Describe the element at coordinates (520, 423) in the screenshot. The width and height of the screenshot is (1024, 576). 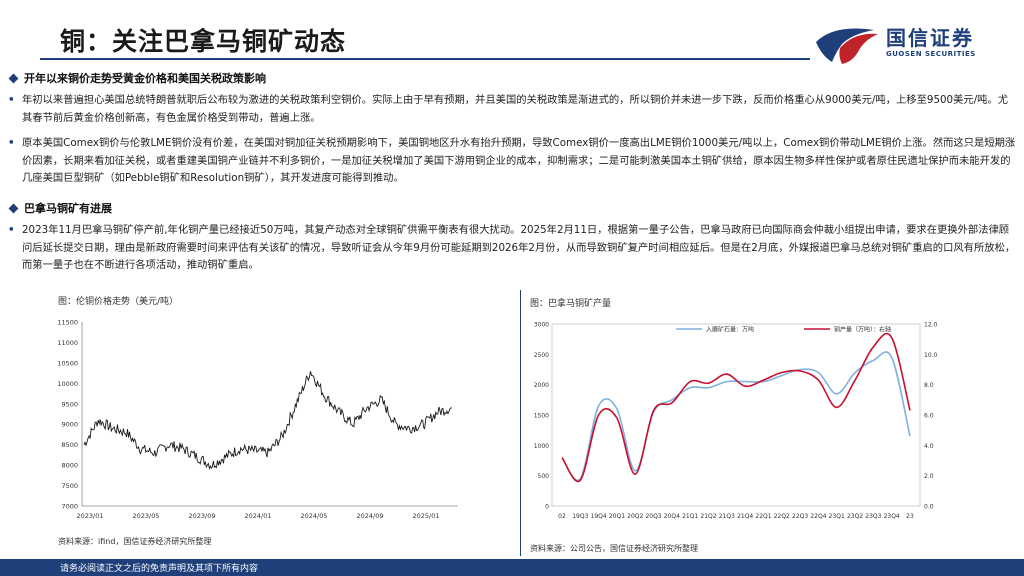
I see `chart-divider` at that location.